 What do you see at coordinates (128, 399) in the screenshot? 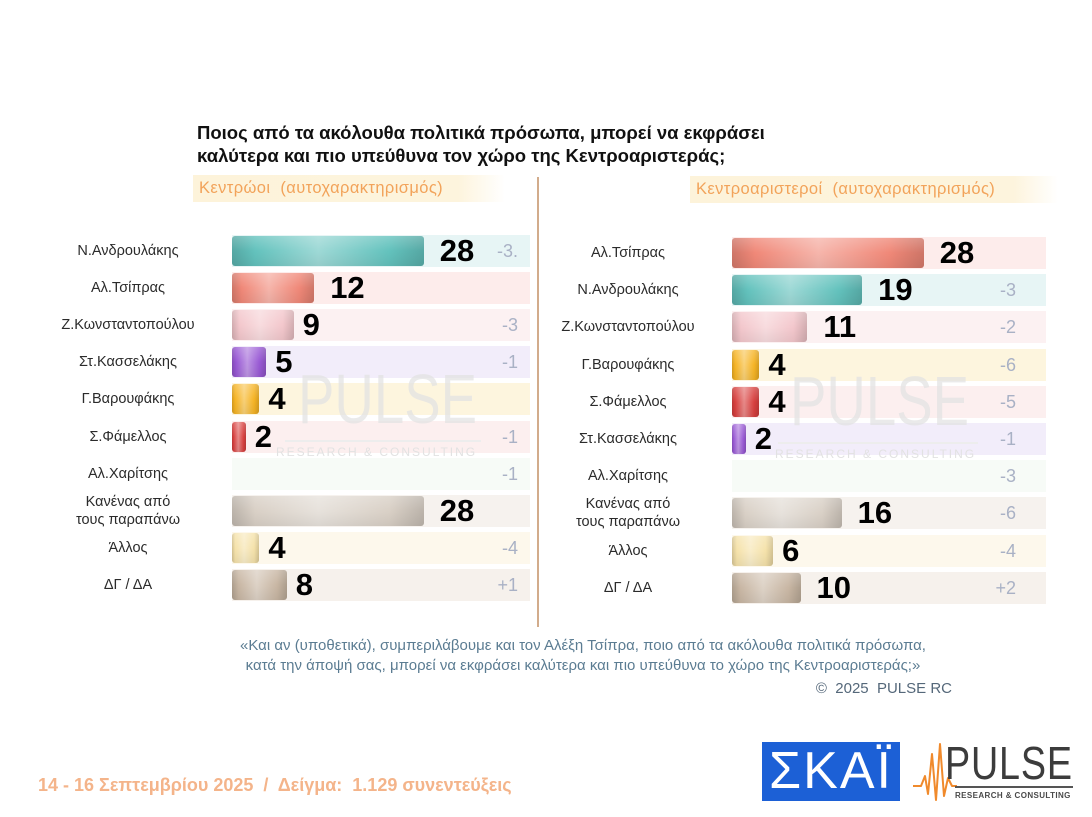
I see `category-label: Γ.Βαρουφάκης` at bounding box center [128, 399].